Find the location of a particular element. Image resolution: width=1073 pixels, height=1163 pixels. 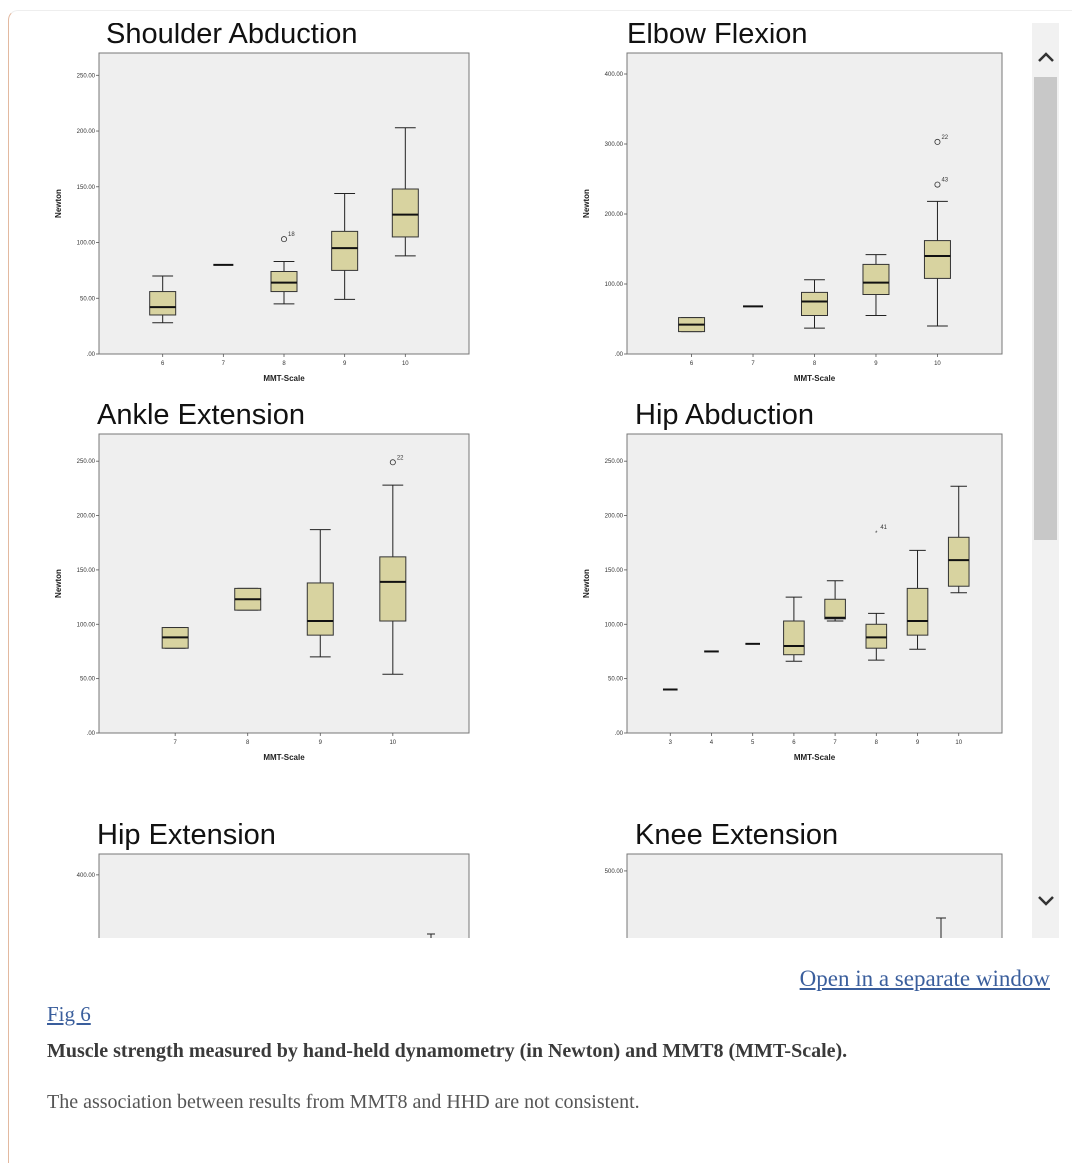

chart-4-outlier: * is located at coordinates (876, 534).